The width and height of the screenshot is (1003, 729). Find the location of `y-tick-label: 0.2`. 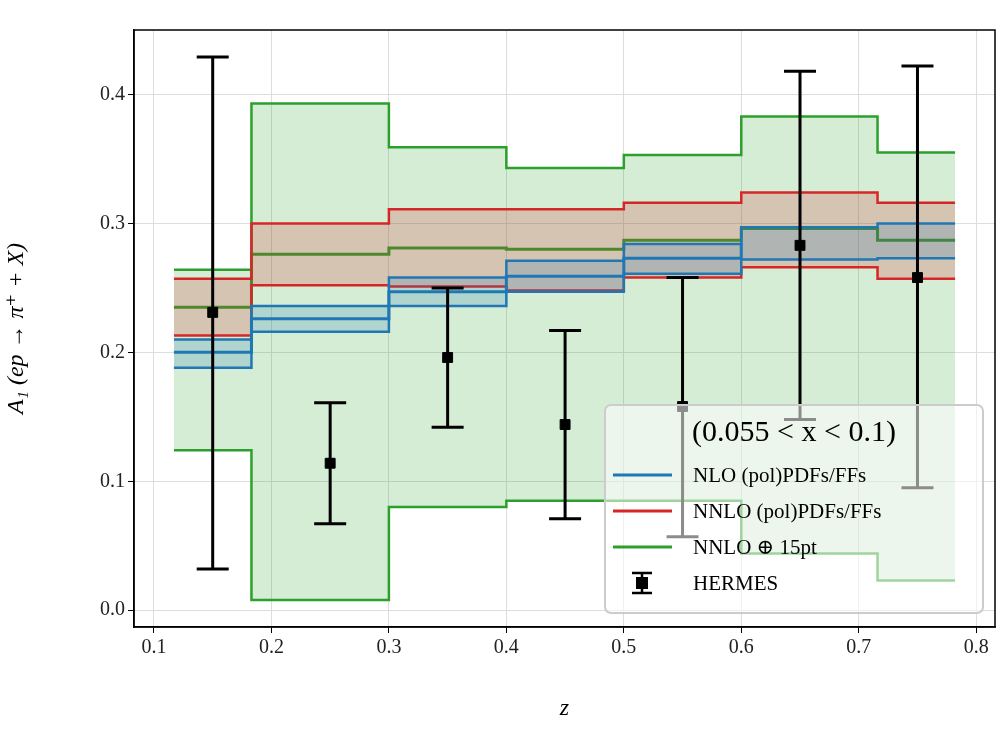

y-tick-label: 0.2 is located at coordinates (112, 350).